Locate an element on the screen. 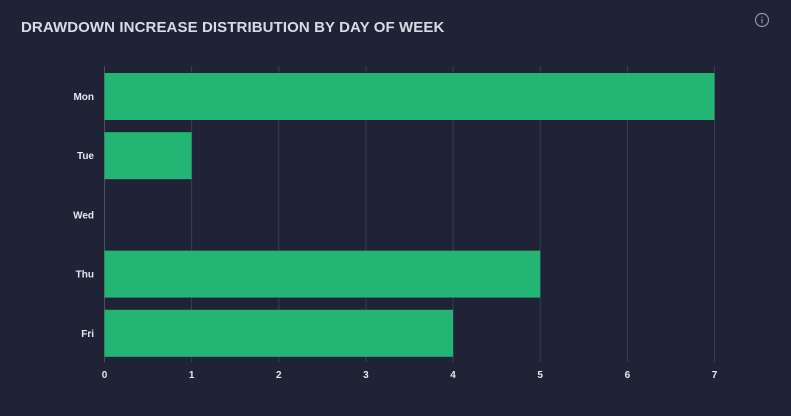 This screenshot has width=791, height=416. x-tick-label: 5 is located at coordinates (540, 375).